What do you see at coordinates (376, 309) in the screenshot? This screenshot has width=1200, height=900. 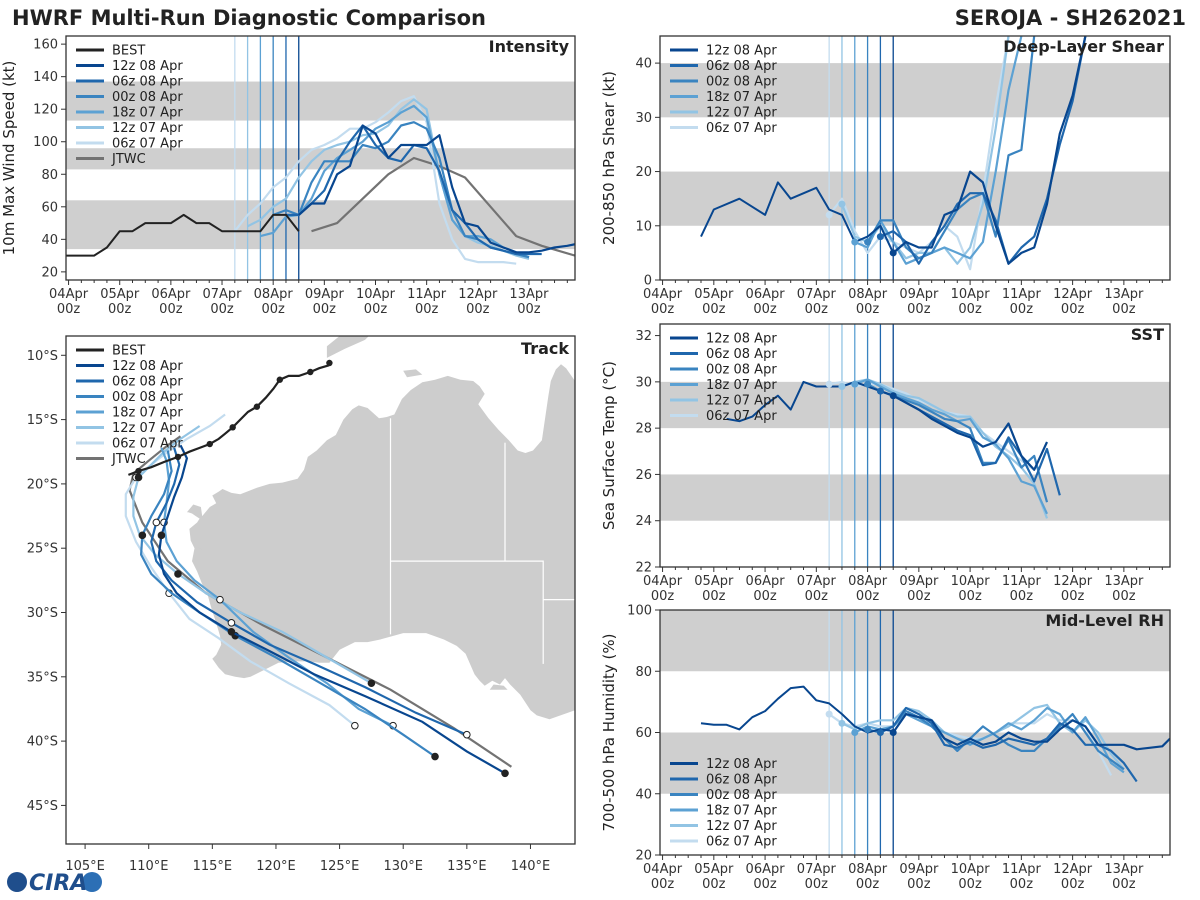 I see `intensity-xtick-hour-6: 00z` at bounding box center [376, 309].